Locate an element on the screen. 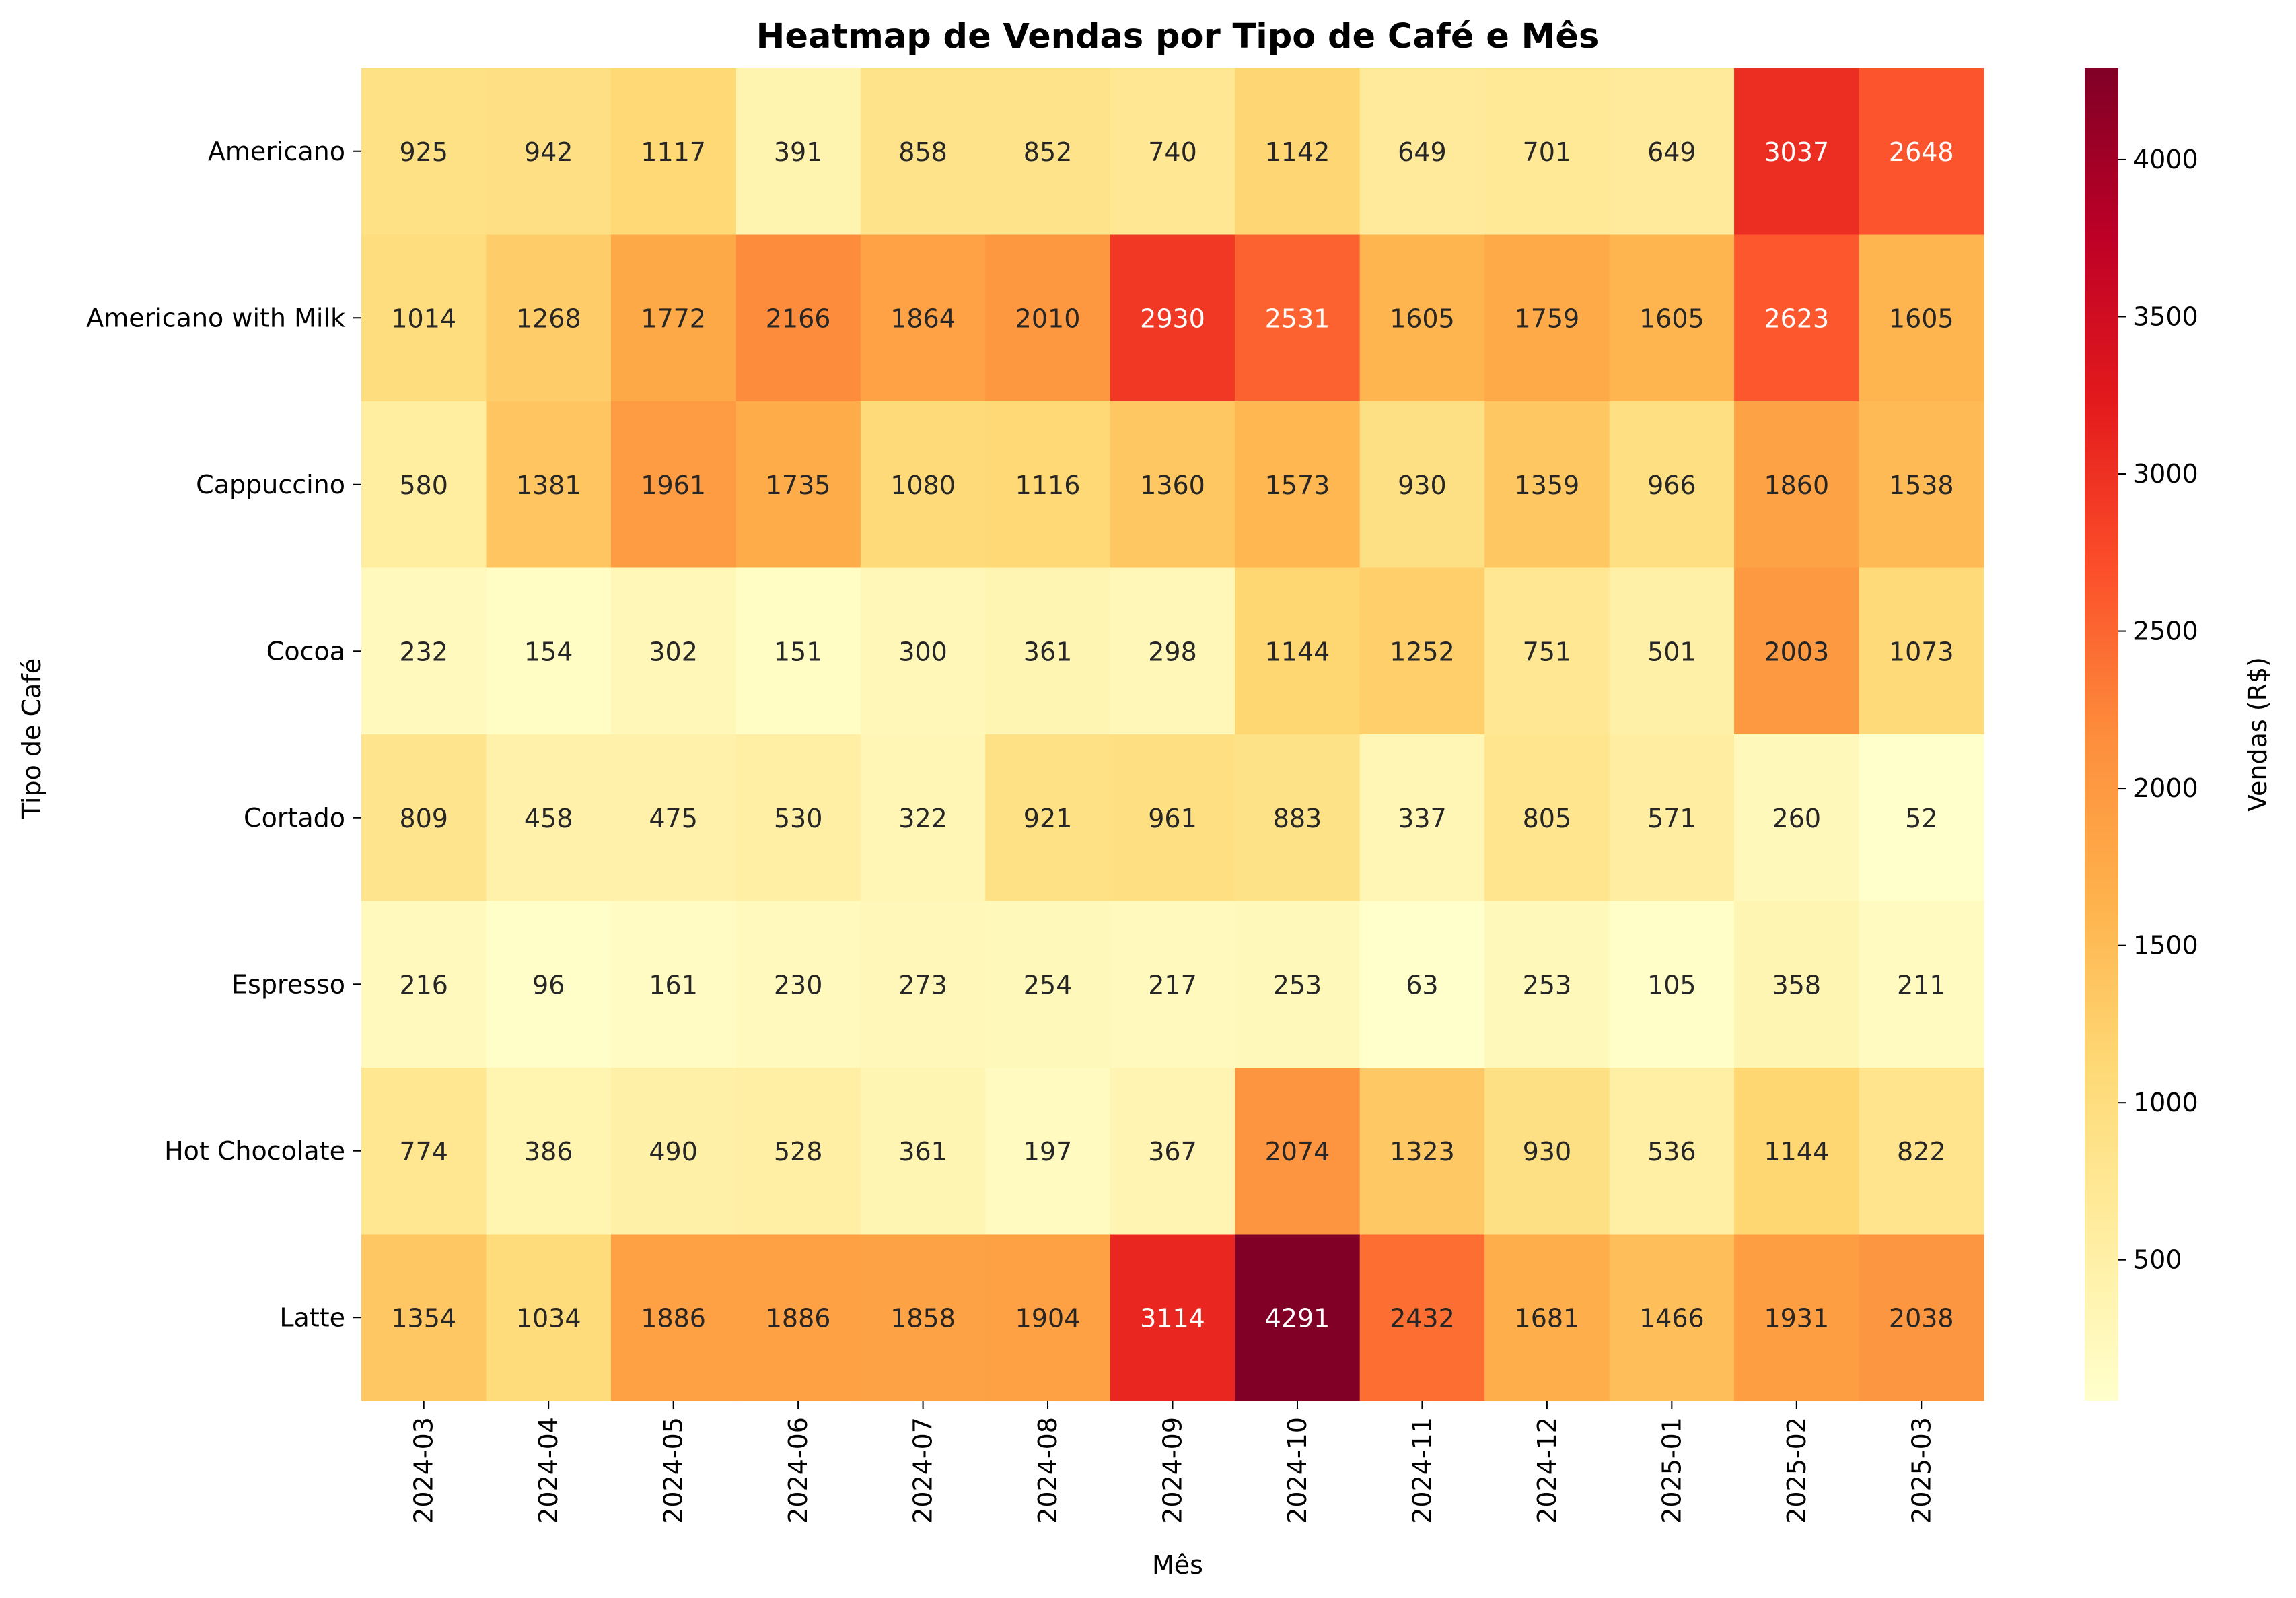  cell-value-label: 105 is located at coordinates (1671, 985).